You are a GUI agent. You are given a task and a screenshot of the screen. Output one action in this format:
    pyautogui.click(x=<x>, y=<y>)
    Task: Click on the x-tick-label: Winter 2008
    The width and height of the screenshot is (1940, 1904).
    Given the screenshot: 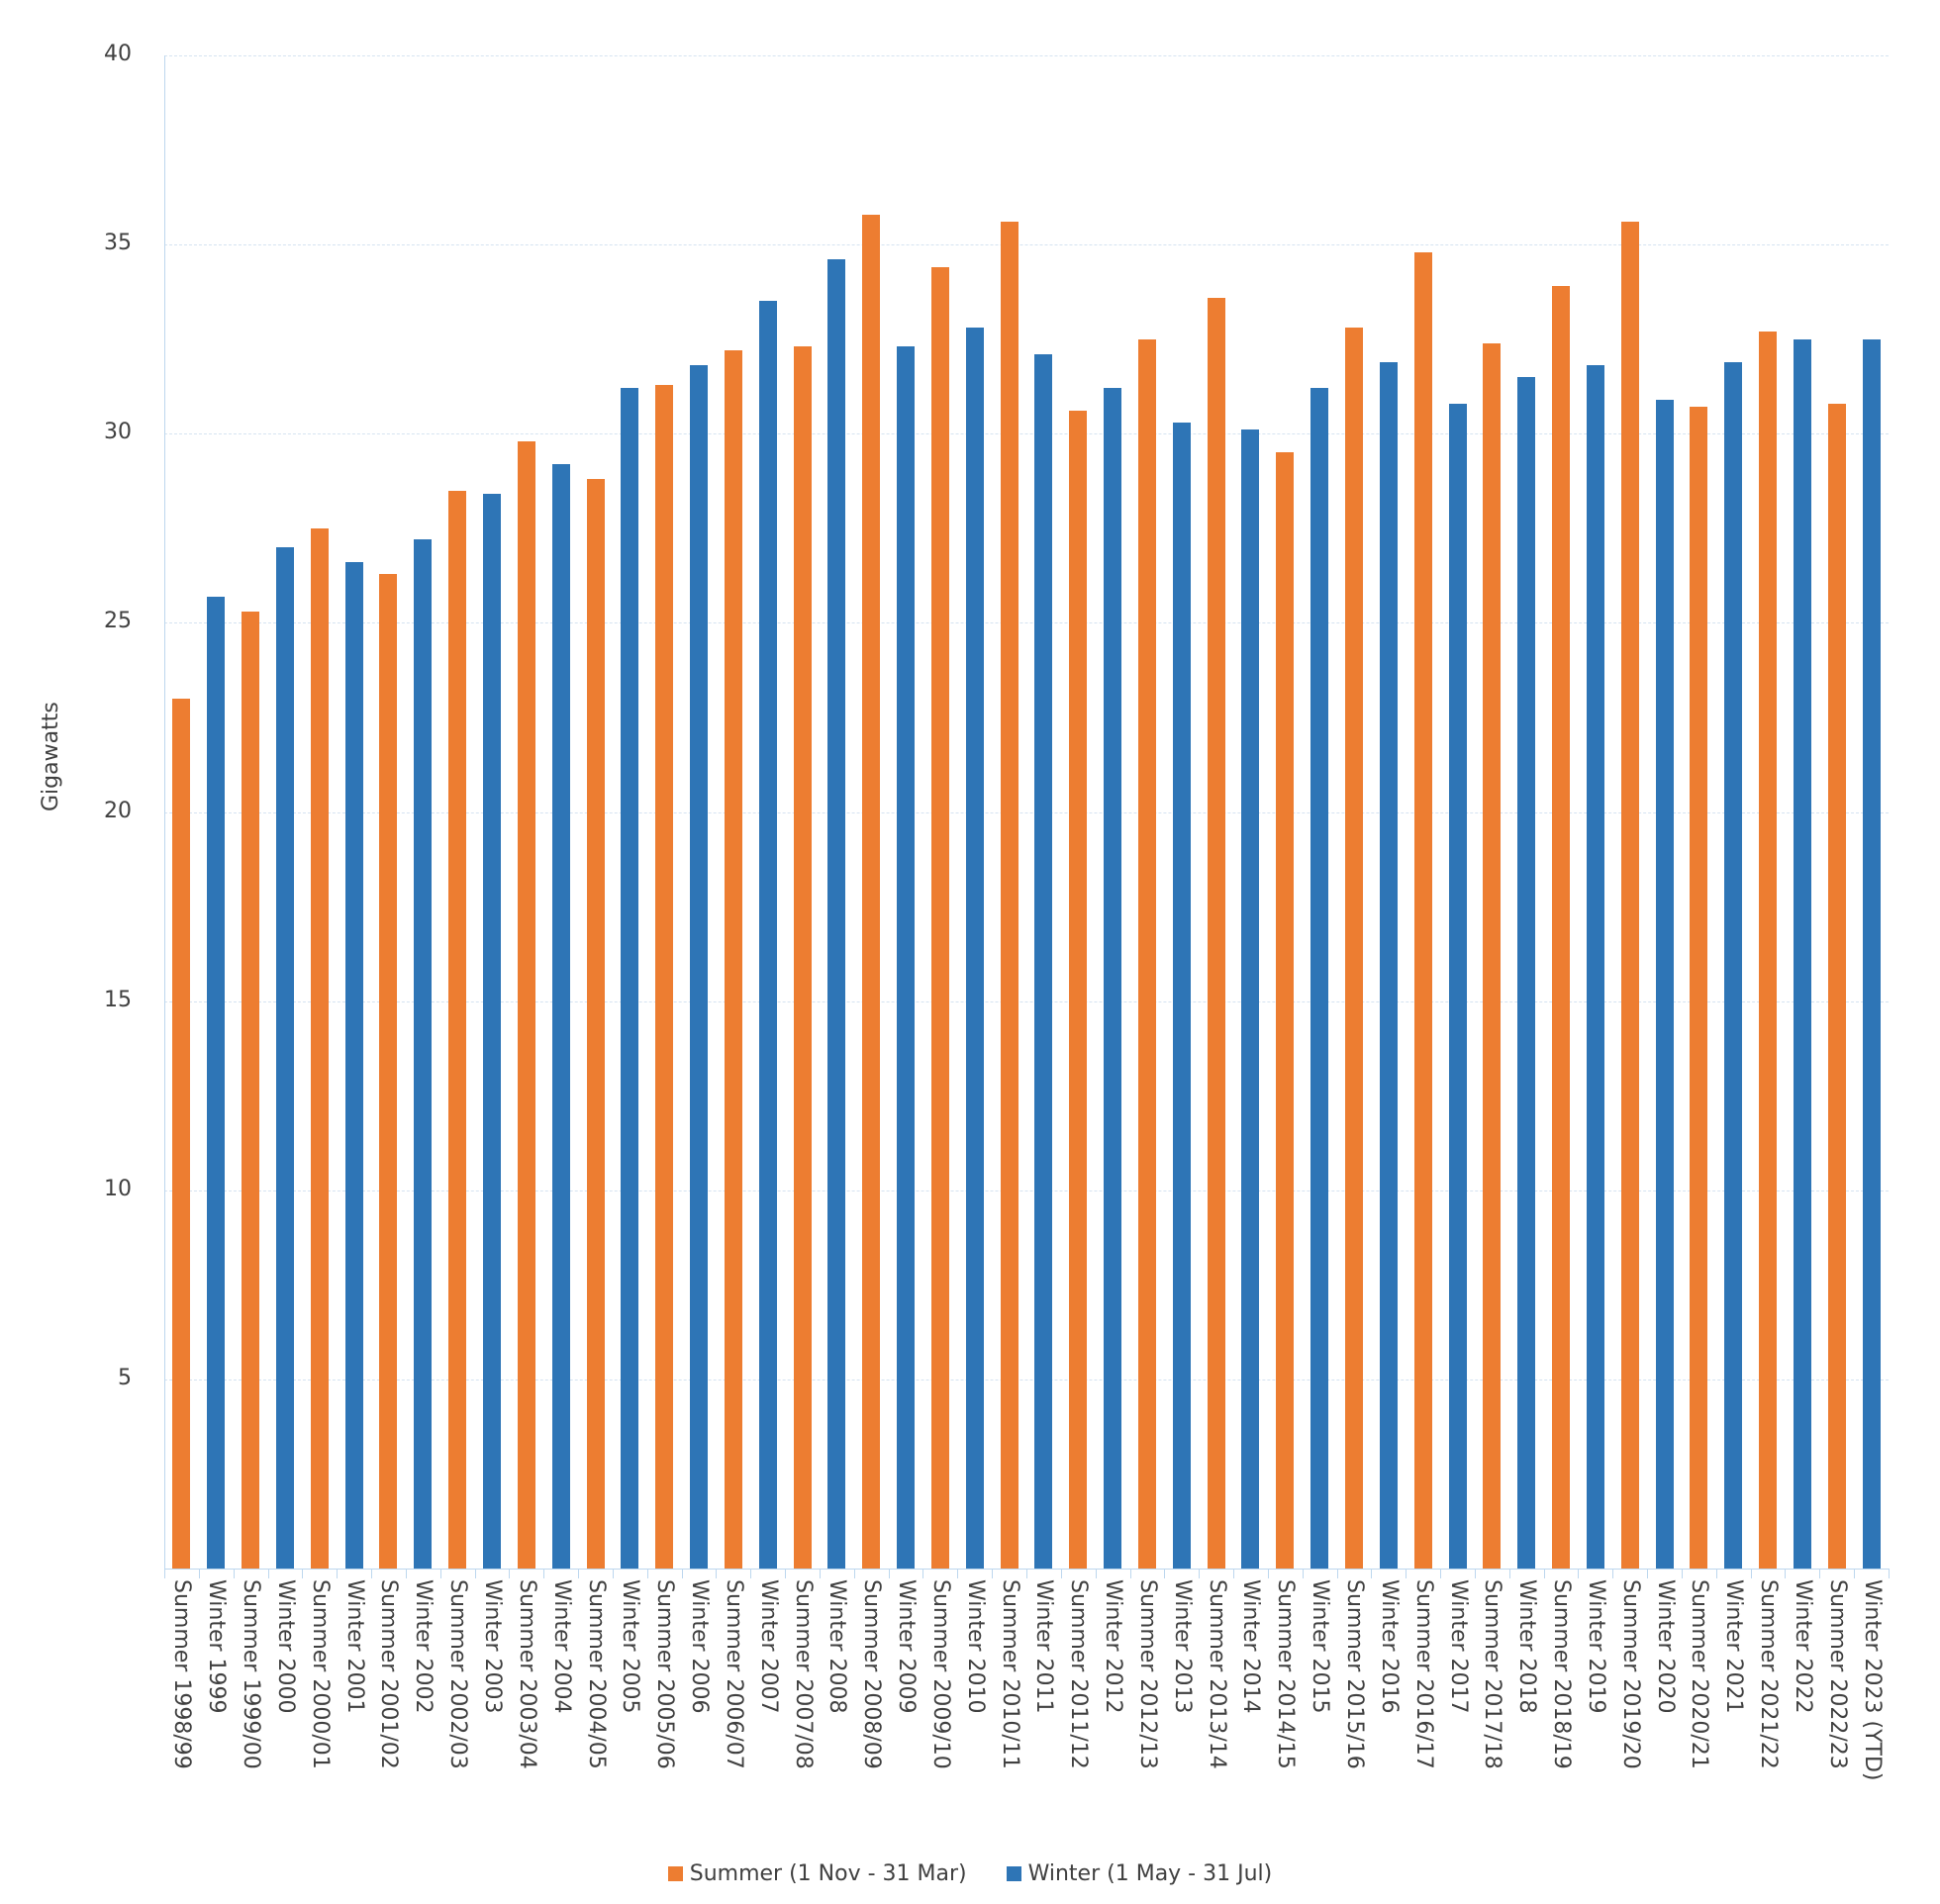 What is the action you would take?
    pyautogui.click(x=836, y=1646)
    